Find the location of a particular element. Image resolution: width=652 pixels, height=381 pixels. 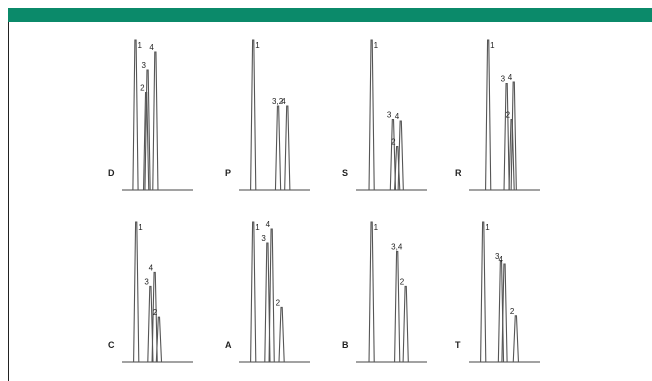

chromatogram-panel-B: B 1 3,4 2 is located at coordinates (384, 292).